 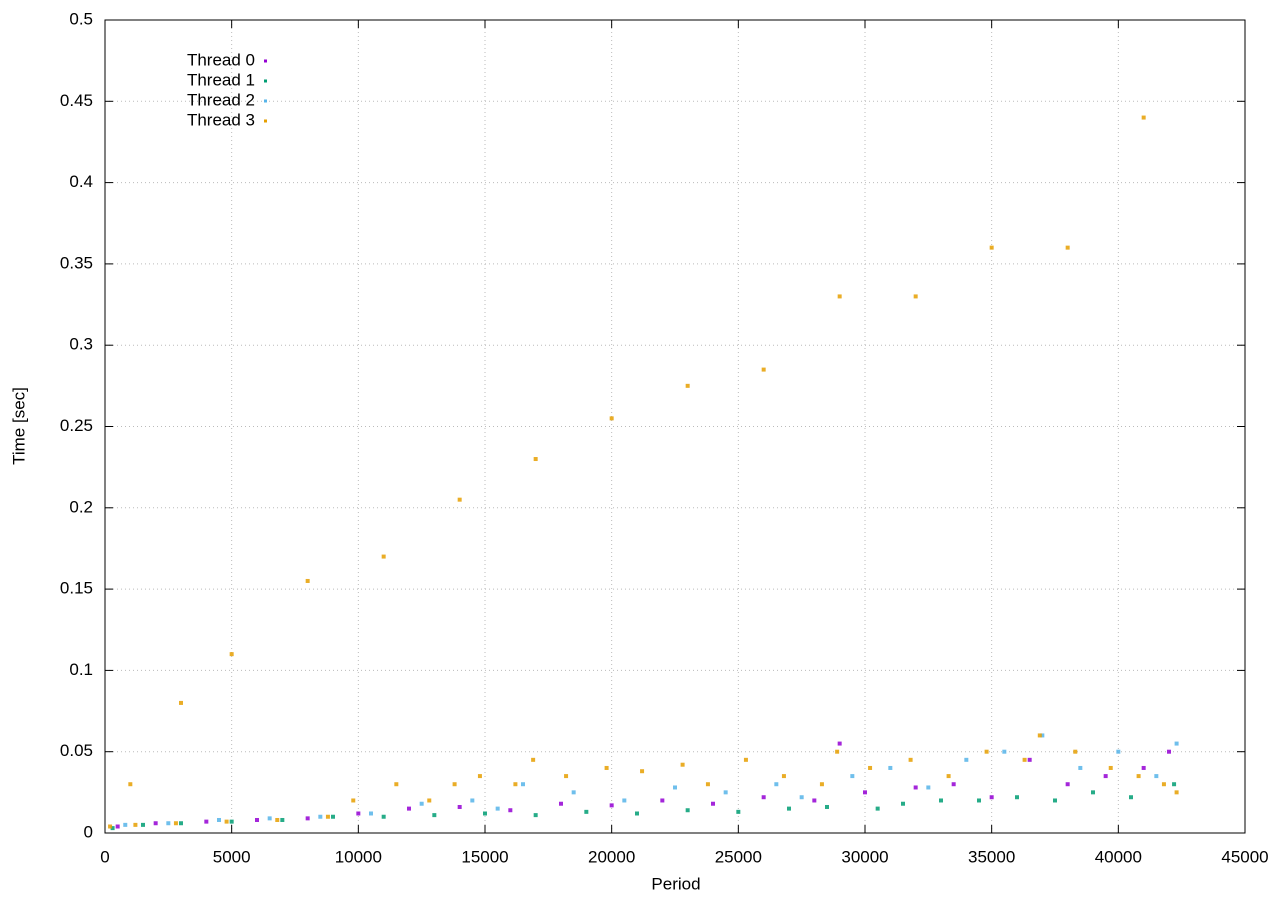 What do you see at coordinates (1118, 856) in the screenshot?
I see `x-tick-label: 40000` at bounding box center [1118, 856].